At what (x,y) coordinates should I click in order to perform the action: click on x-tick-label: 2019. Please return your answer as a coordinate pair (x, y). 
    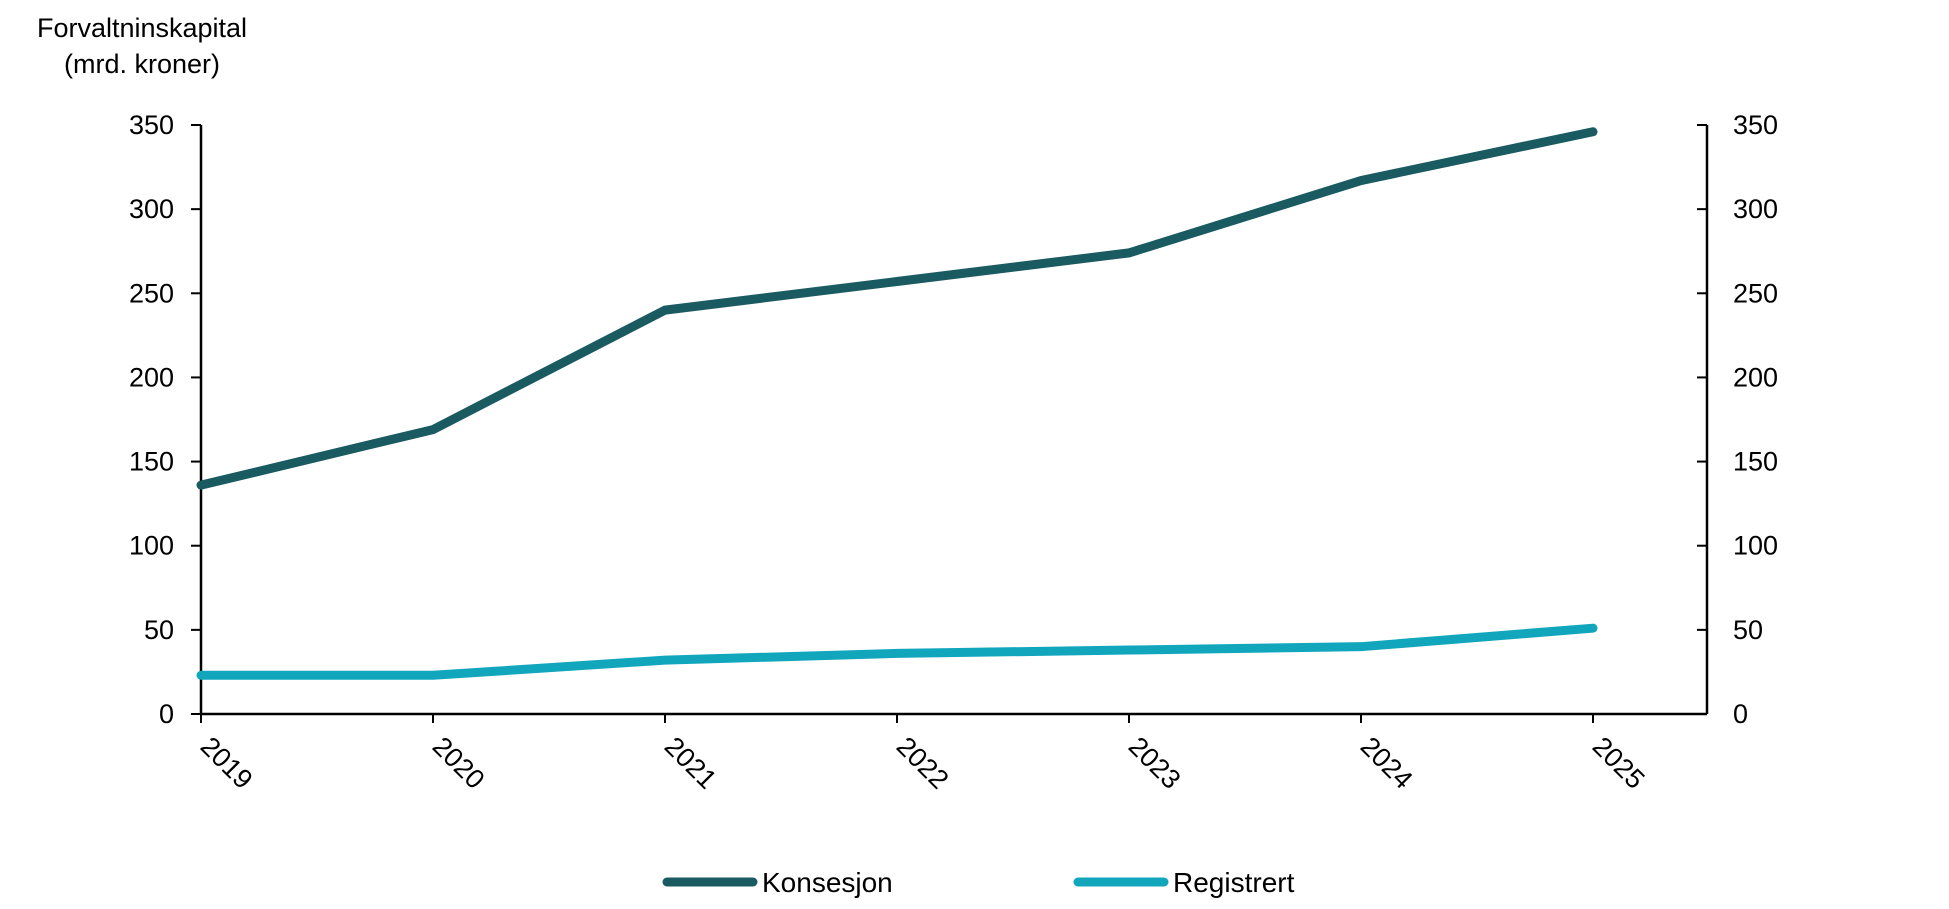
    Looking at the image, I should click on (227, 763).